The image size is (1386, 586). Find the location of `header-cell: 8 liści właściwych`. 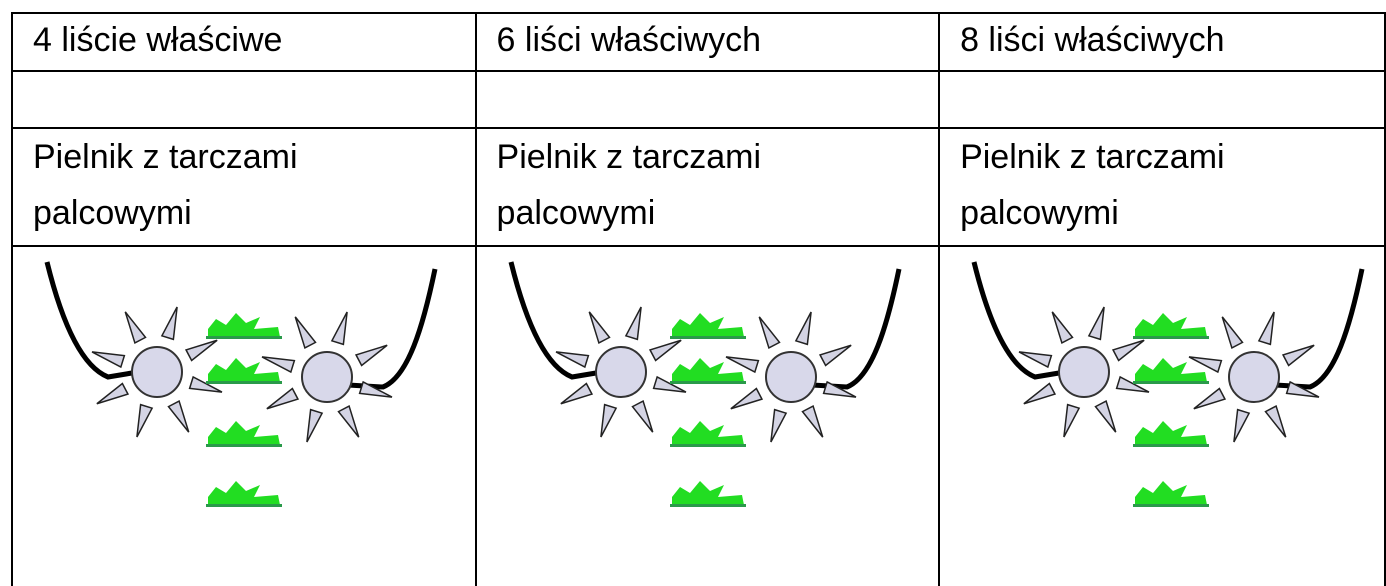

header-cell: 8 liści właściwych is located at coordinates (1162, 42).